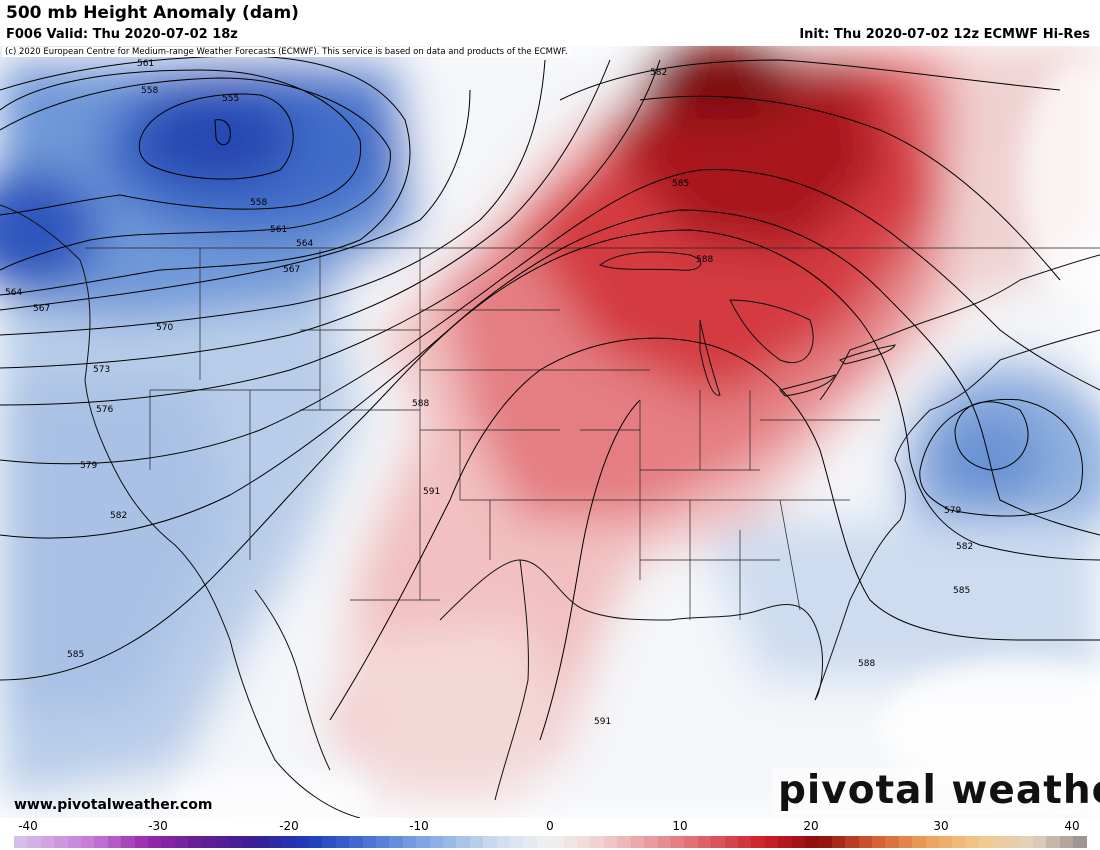  I want to click on colorbar-tick: 30, so click(941, 826).